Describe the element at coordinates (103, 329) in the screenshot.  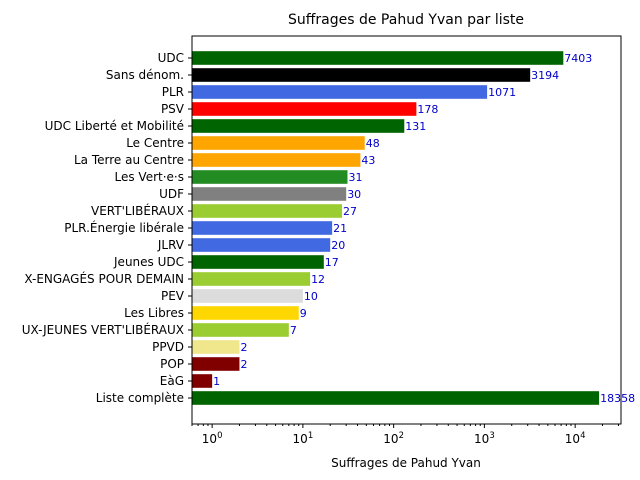
I see `category-label: UX-JEUNES VERT'LIBÉRAUX` at that location.